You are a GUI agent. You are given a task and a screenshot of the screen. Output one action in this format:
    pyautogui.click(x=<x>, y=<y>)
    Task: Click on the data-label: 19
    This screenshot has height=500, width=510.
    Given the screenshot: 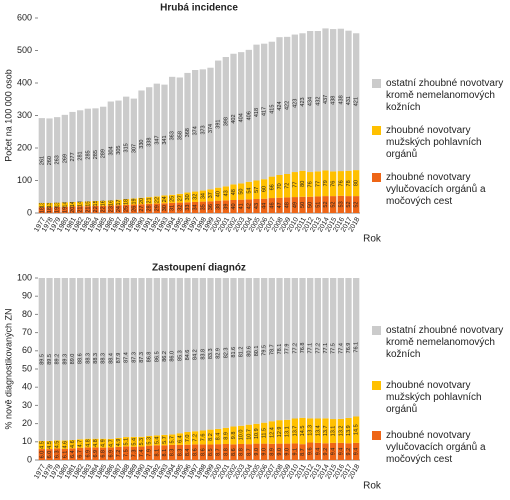 What is the action you would take?
    pyautogui.click(x=65, y=210)
    